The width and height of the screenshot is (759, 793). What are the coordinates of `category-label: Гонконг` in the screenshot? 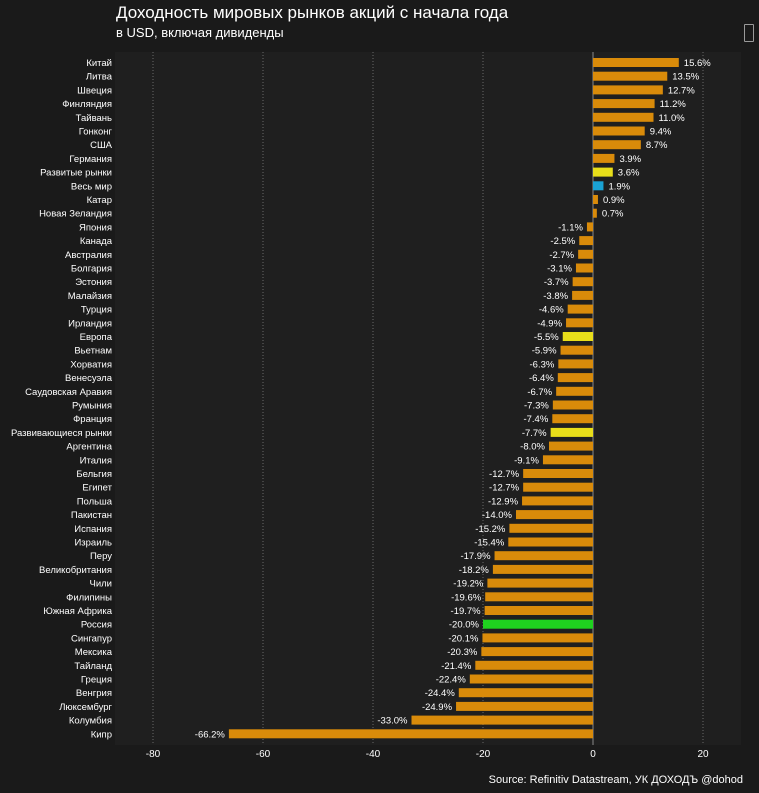 It's located at (96, 132).